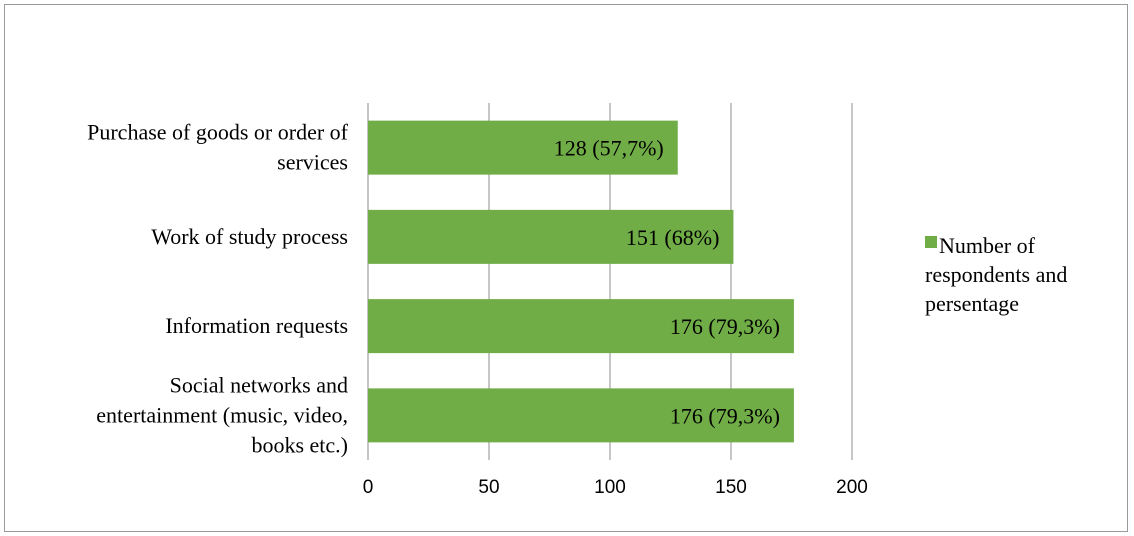 The height and width of the screenshot is (536, 1134). Describe the element at coordinates (256, 325) in the screenshot. I see `category-label: Information requests` at that location.